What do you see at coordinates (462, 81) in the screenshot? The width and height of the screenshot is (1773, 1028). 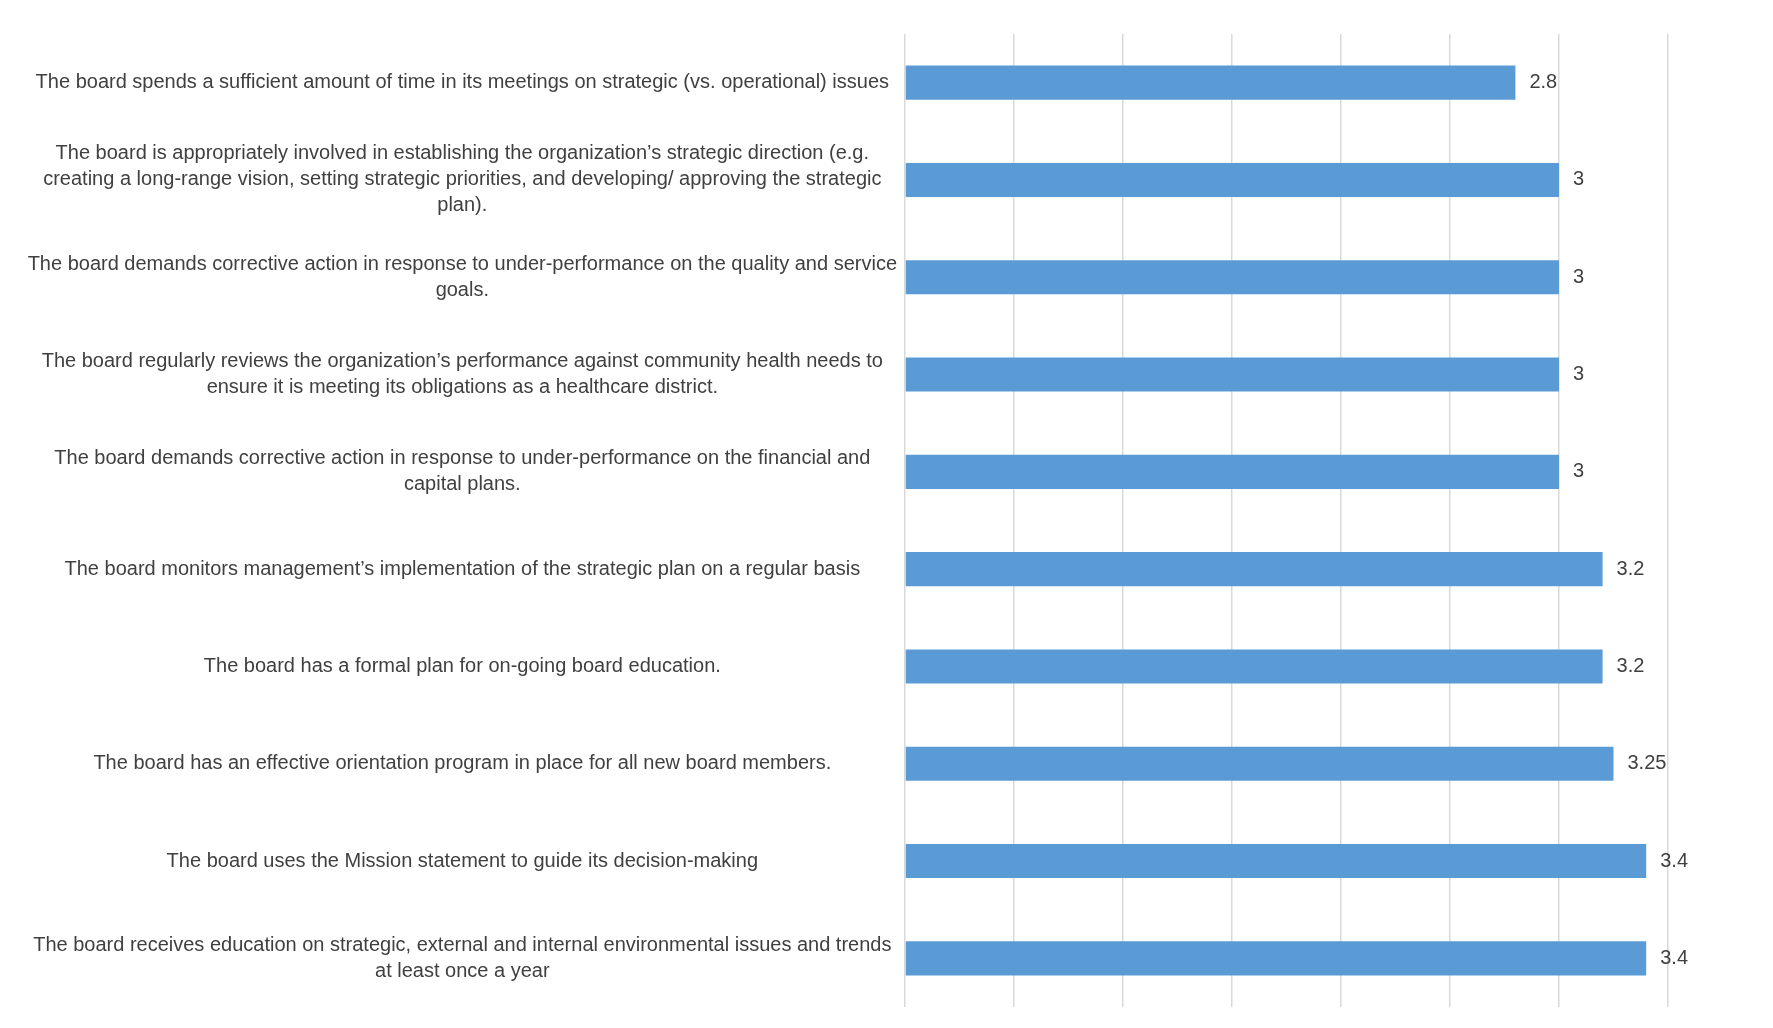 I see `y-tick-label: The board spends a sufficient amount of time in its meetings on strategic (vs. operational) issues` at bounding box center [462, 81].